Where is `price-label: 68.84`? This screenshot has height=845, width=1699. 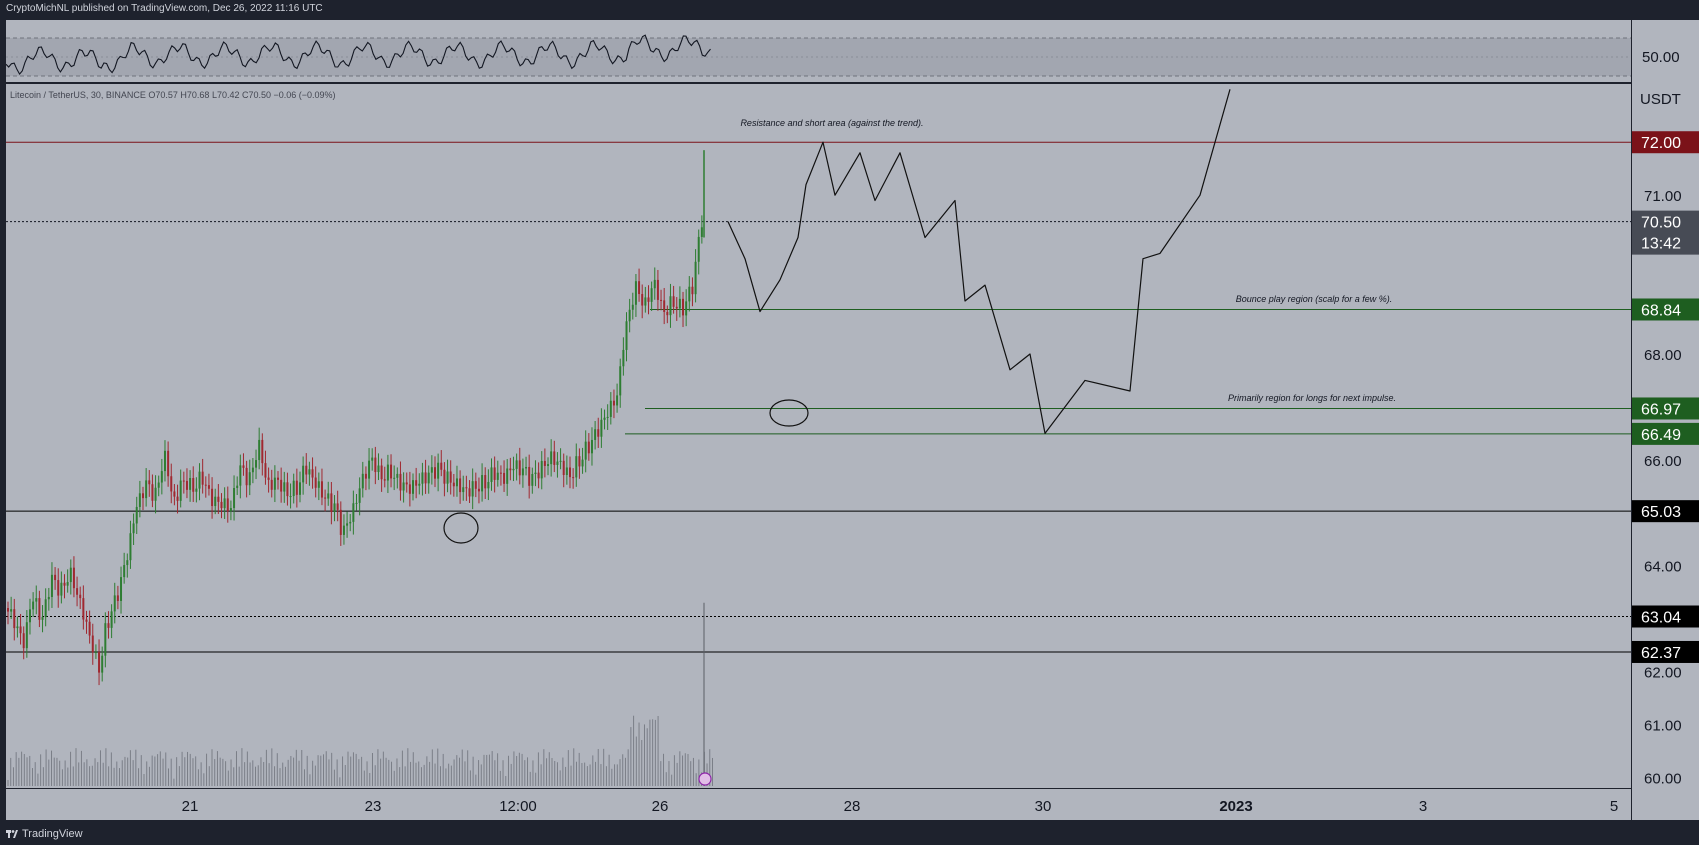
price-label: 68.84 is located at coordinates (1661, 310).